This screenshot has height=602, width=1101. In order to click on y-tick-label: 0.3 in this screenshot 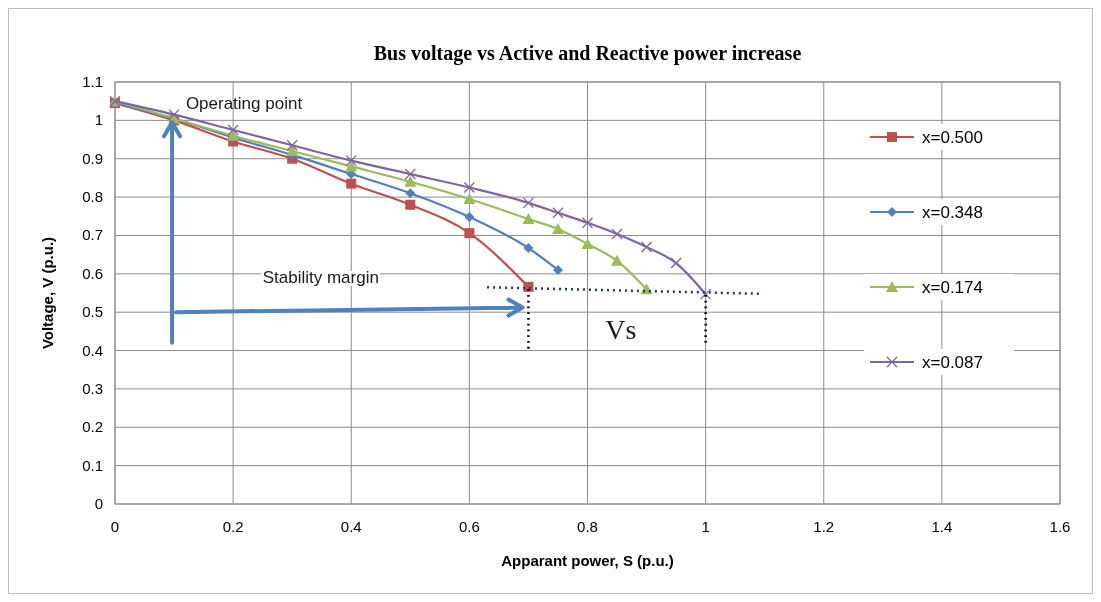, I will do `click(92, 388)`.